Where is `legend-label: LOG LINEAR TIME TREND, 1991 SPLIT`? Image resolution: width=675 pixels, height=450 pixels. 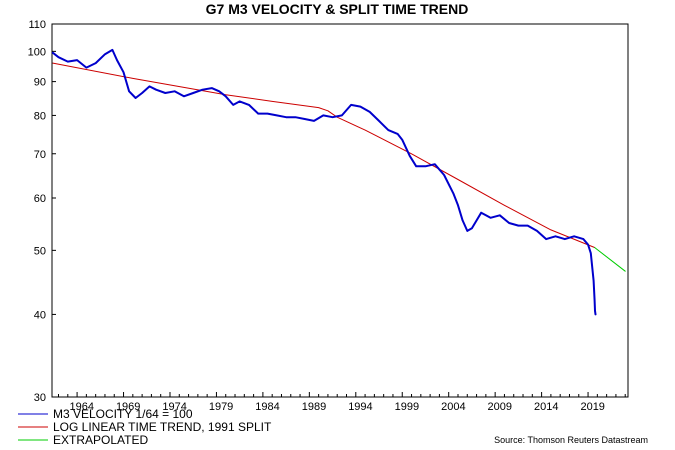 legend-label: LOG LINEAR TIME TREND, 1991 SPLIT is located at coordinates (162, 427).